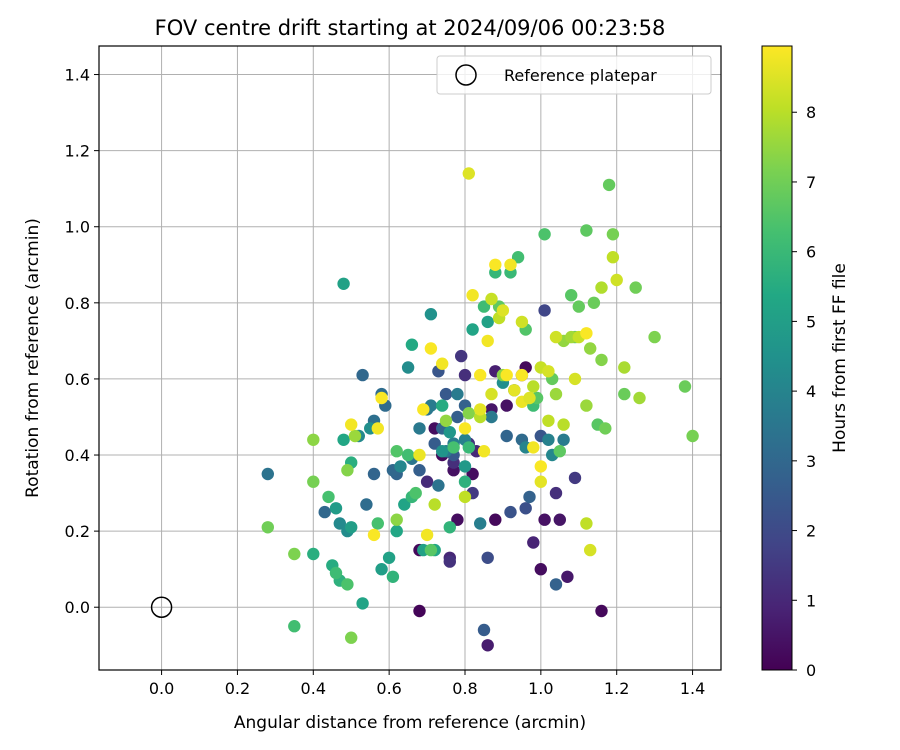 This screenshot has width=900, height=750. Describe the element at coordinates (237, 688) in the screenshot. I see `x-tick-label: 0.2` at that location.